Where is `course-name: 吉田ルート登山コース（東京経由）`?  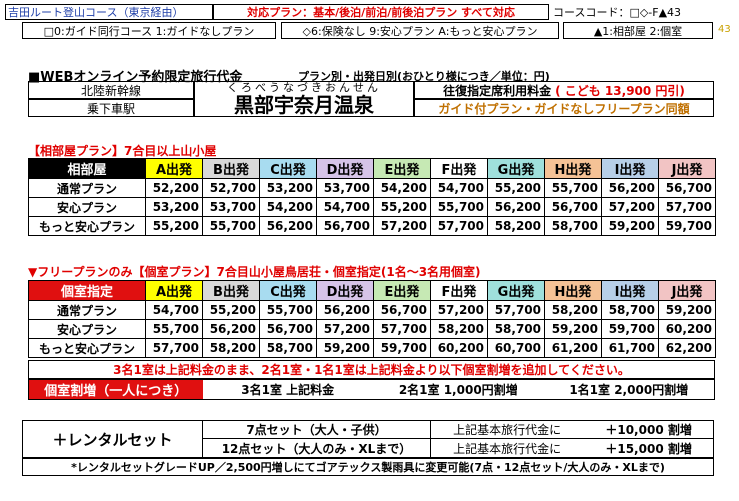
course-name: 吉田ルート登山コース（東京経由） is located at coordinates (109, 12).